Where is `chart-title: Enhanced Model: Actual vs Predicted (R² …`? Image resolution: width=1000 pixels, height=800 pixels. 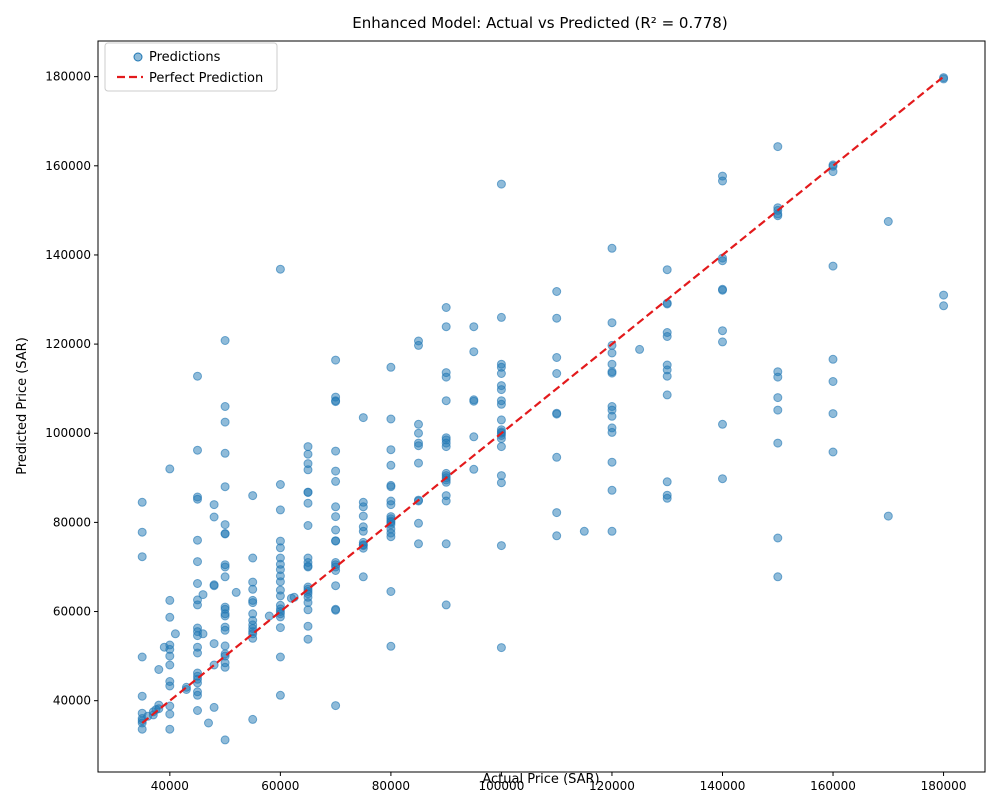
chart-title: Enhanced Model: Actual vs Predicted (R² … is located at coordinates (539, 23).